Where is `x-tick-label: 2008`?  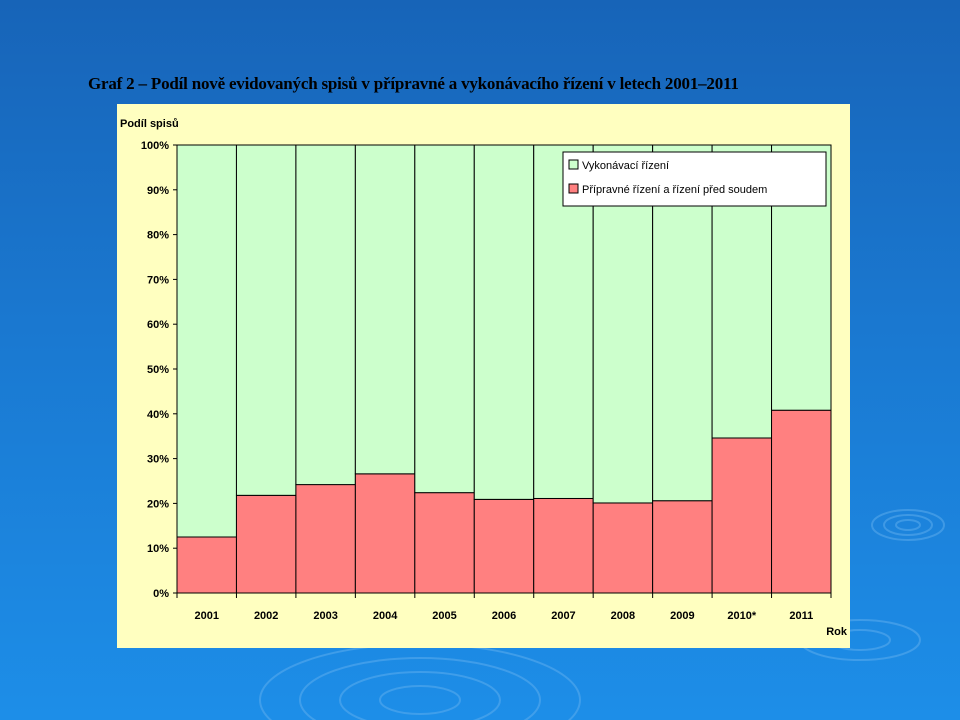
x-tick-label: 2008 is located at coordinates (623, 616).